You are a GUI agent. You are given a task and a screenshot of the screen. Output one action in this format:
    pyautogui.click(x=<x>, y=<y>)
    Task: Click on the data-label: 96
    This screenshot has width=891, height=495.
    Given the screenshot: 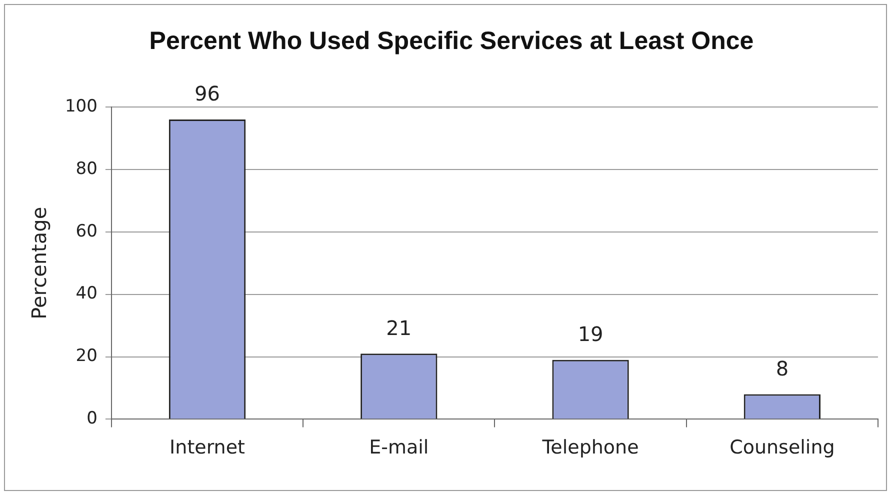 What is the action you would take?
    pyautogui.click(x=207, y=94)
    